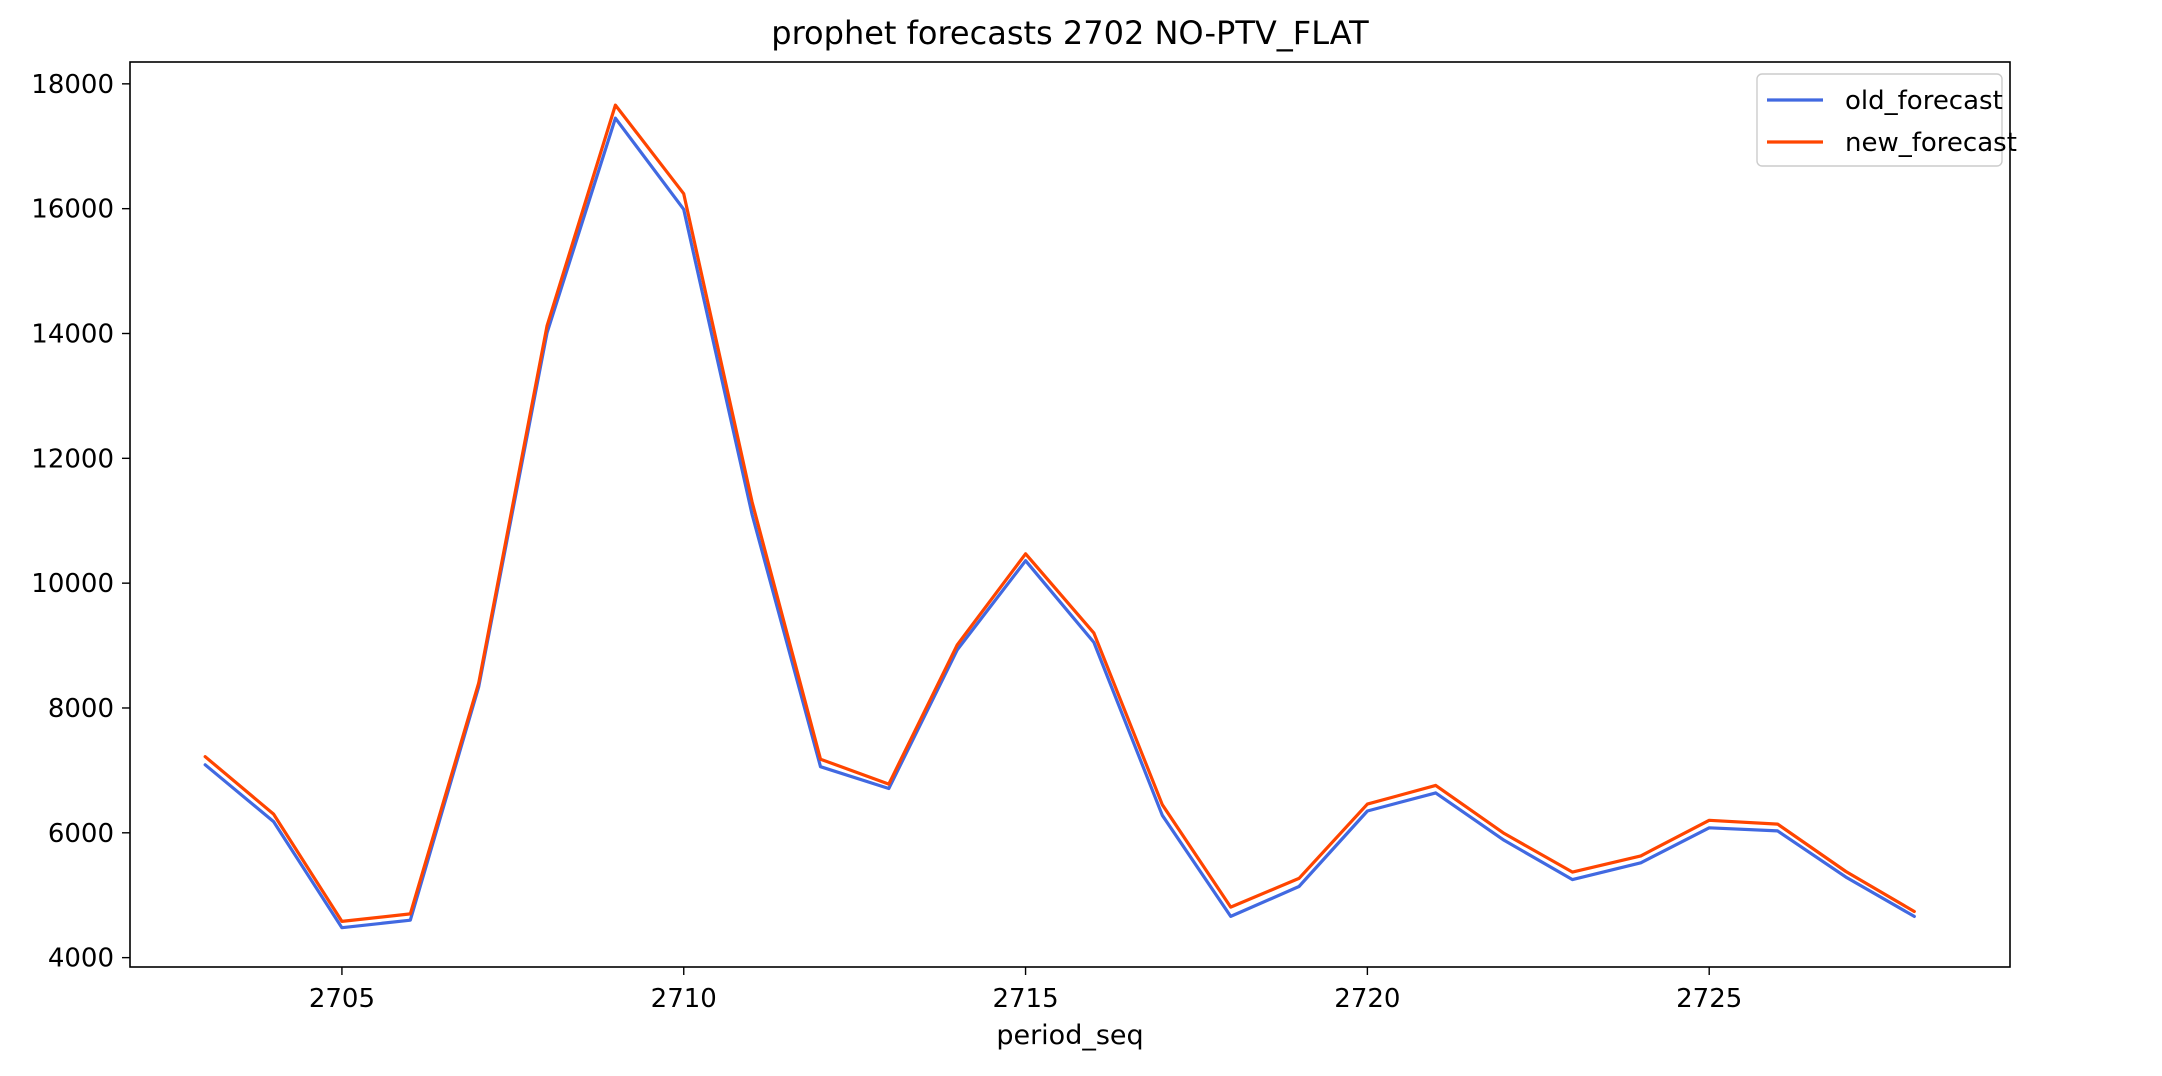 The width and height of the screenshot is (2162, 1076). What do you see at coordinates (1931, 143) in the screenshot?
I see `legend-label: new_forecast` at bounding box center [1931, 143].